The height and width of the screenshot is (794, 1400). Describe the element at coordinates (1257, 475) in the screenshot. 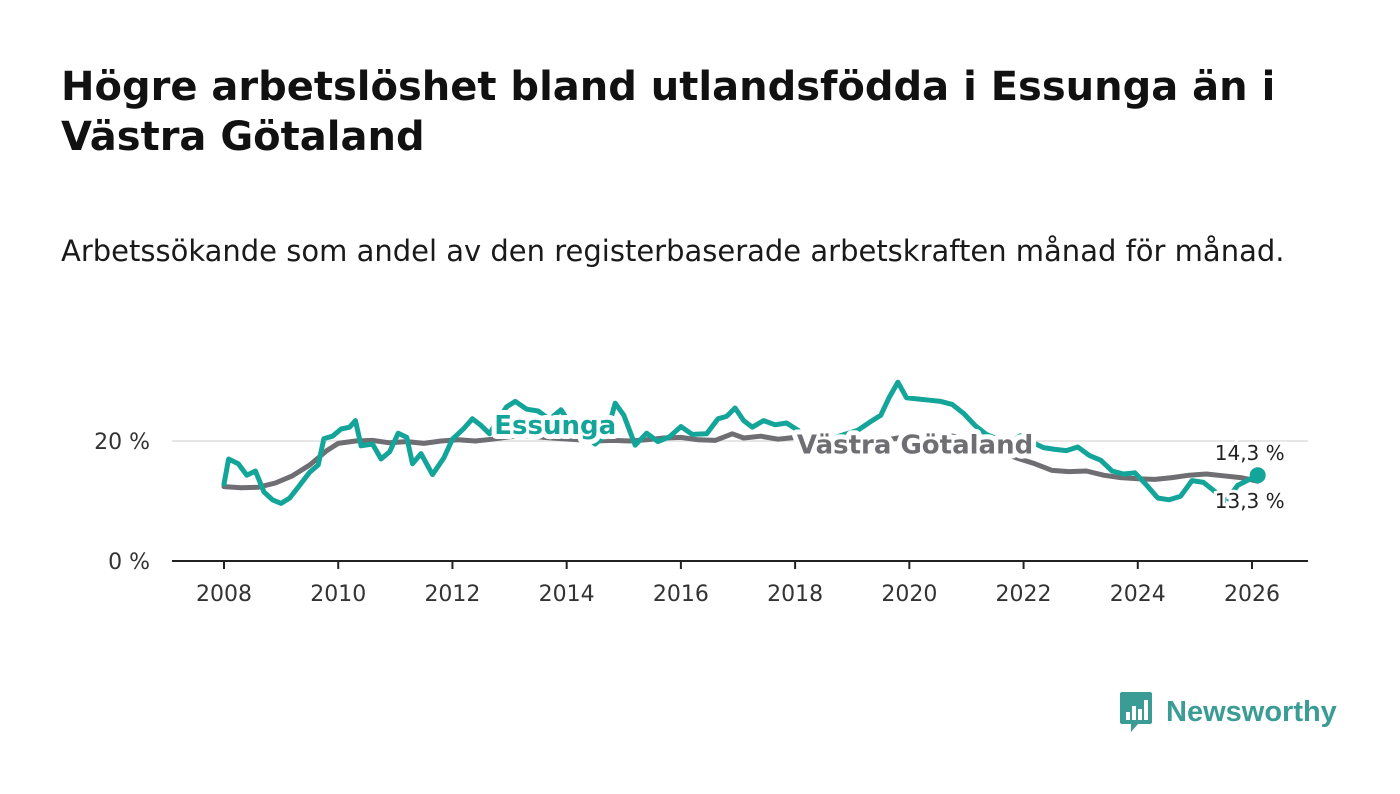

I see `end-point-essunga` at that location.